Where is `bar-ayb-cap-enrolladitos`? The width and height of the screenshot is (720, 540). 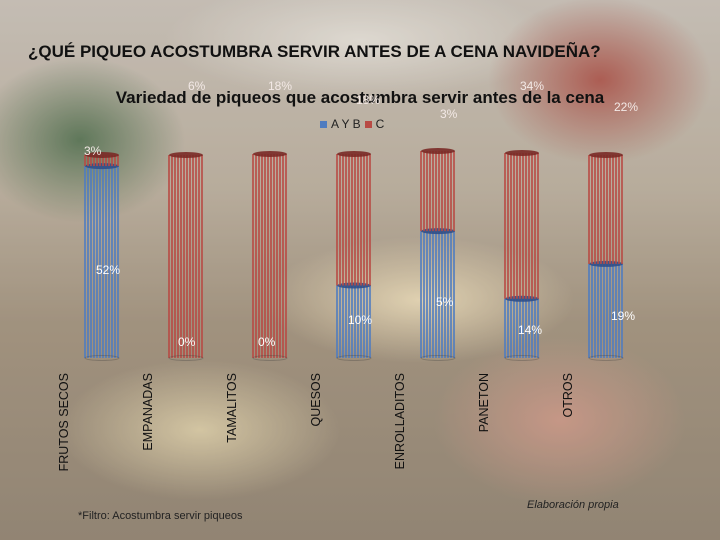
bar-ayb-cap-enrolladitos is located at coordinates (438, 231).